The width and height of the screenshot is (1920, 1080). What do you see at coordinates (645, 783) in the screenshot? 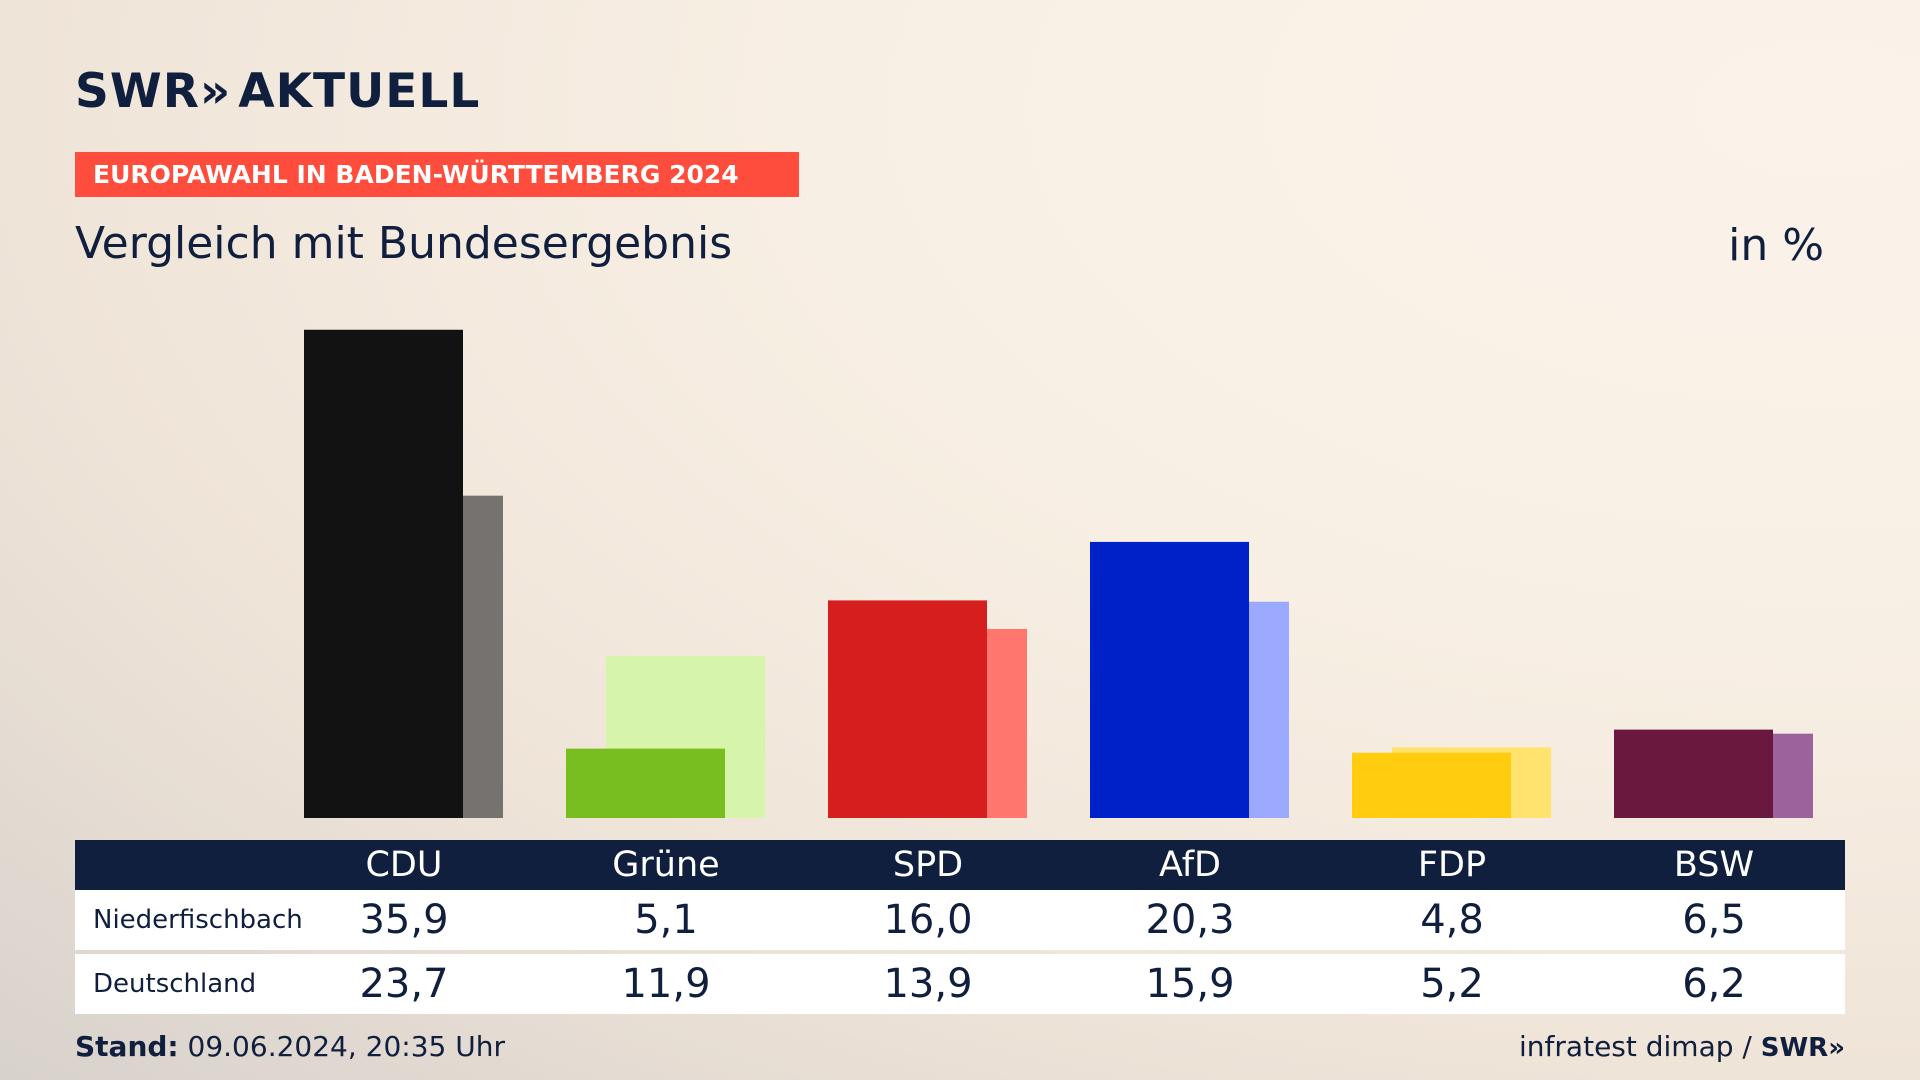
I see `bar-niederfischbach-grüne` at bounding box center [645, 783].